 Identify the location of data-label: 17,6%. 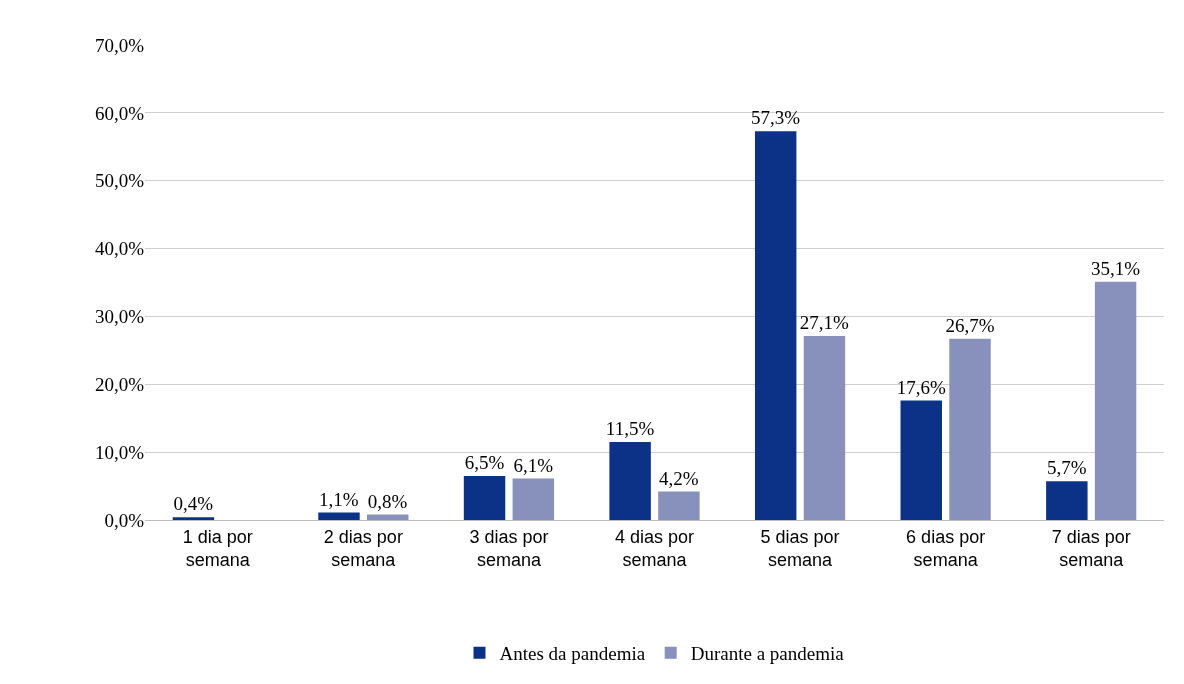
(921, 387).